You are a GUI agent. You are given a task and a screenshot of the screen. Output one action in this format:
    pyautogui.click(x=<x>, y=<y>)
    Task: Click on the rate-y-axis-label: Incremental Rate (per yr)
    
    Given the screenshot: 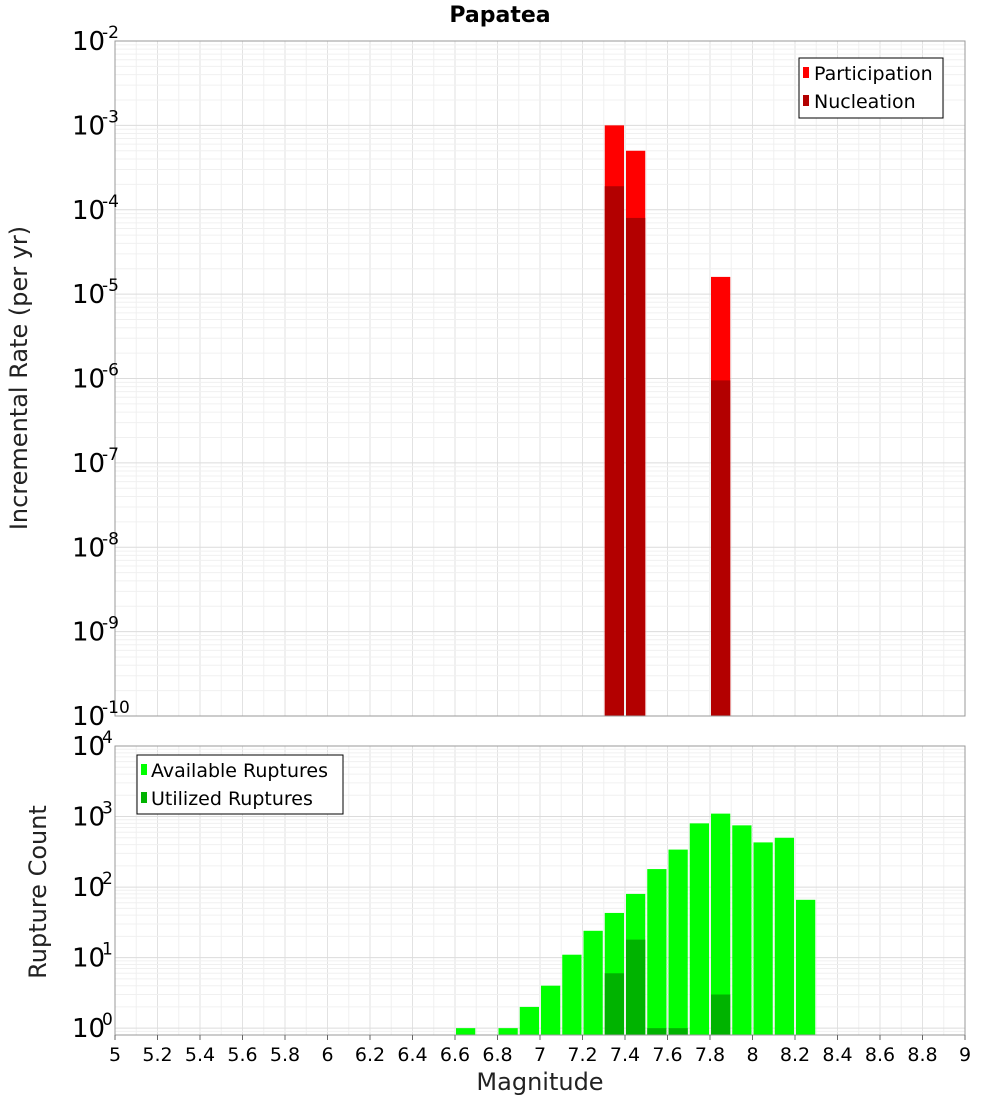 What is the action you would take?
    pyautogui.click(x=19, y=378)
    